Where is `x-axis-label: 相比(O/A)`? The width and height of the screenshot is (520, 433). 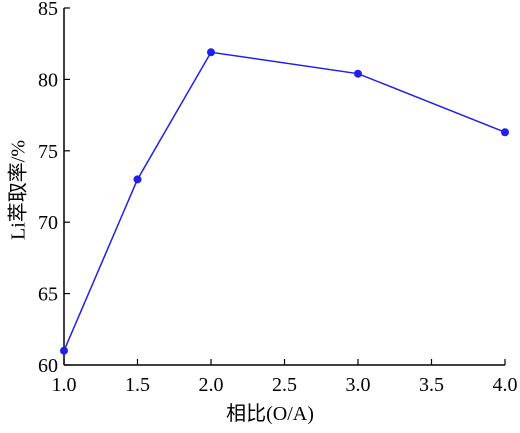 x-axis-label: 相比(O/A) is located at coordinates (270, 413).